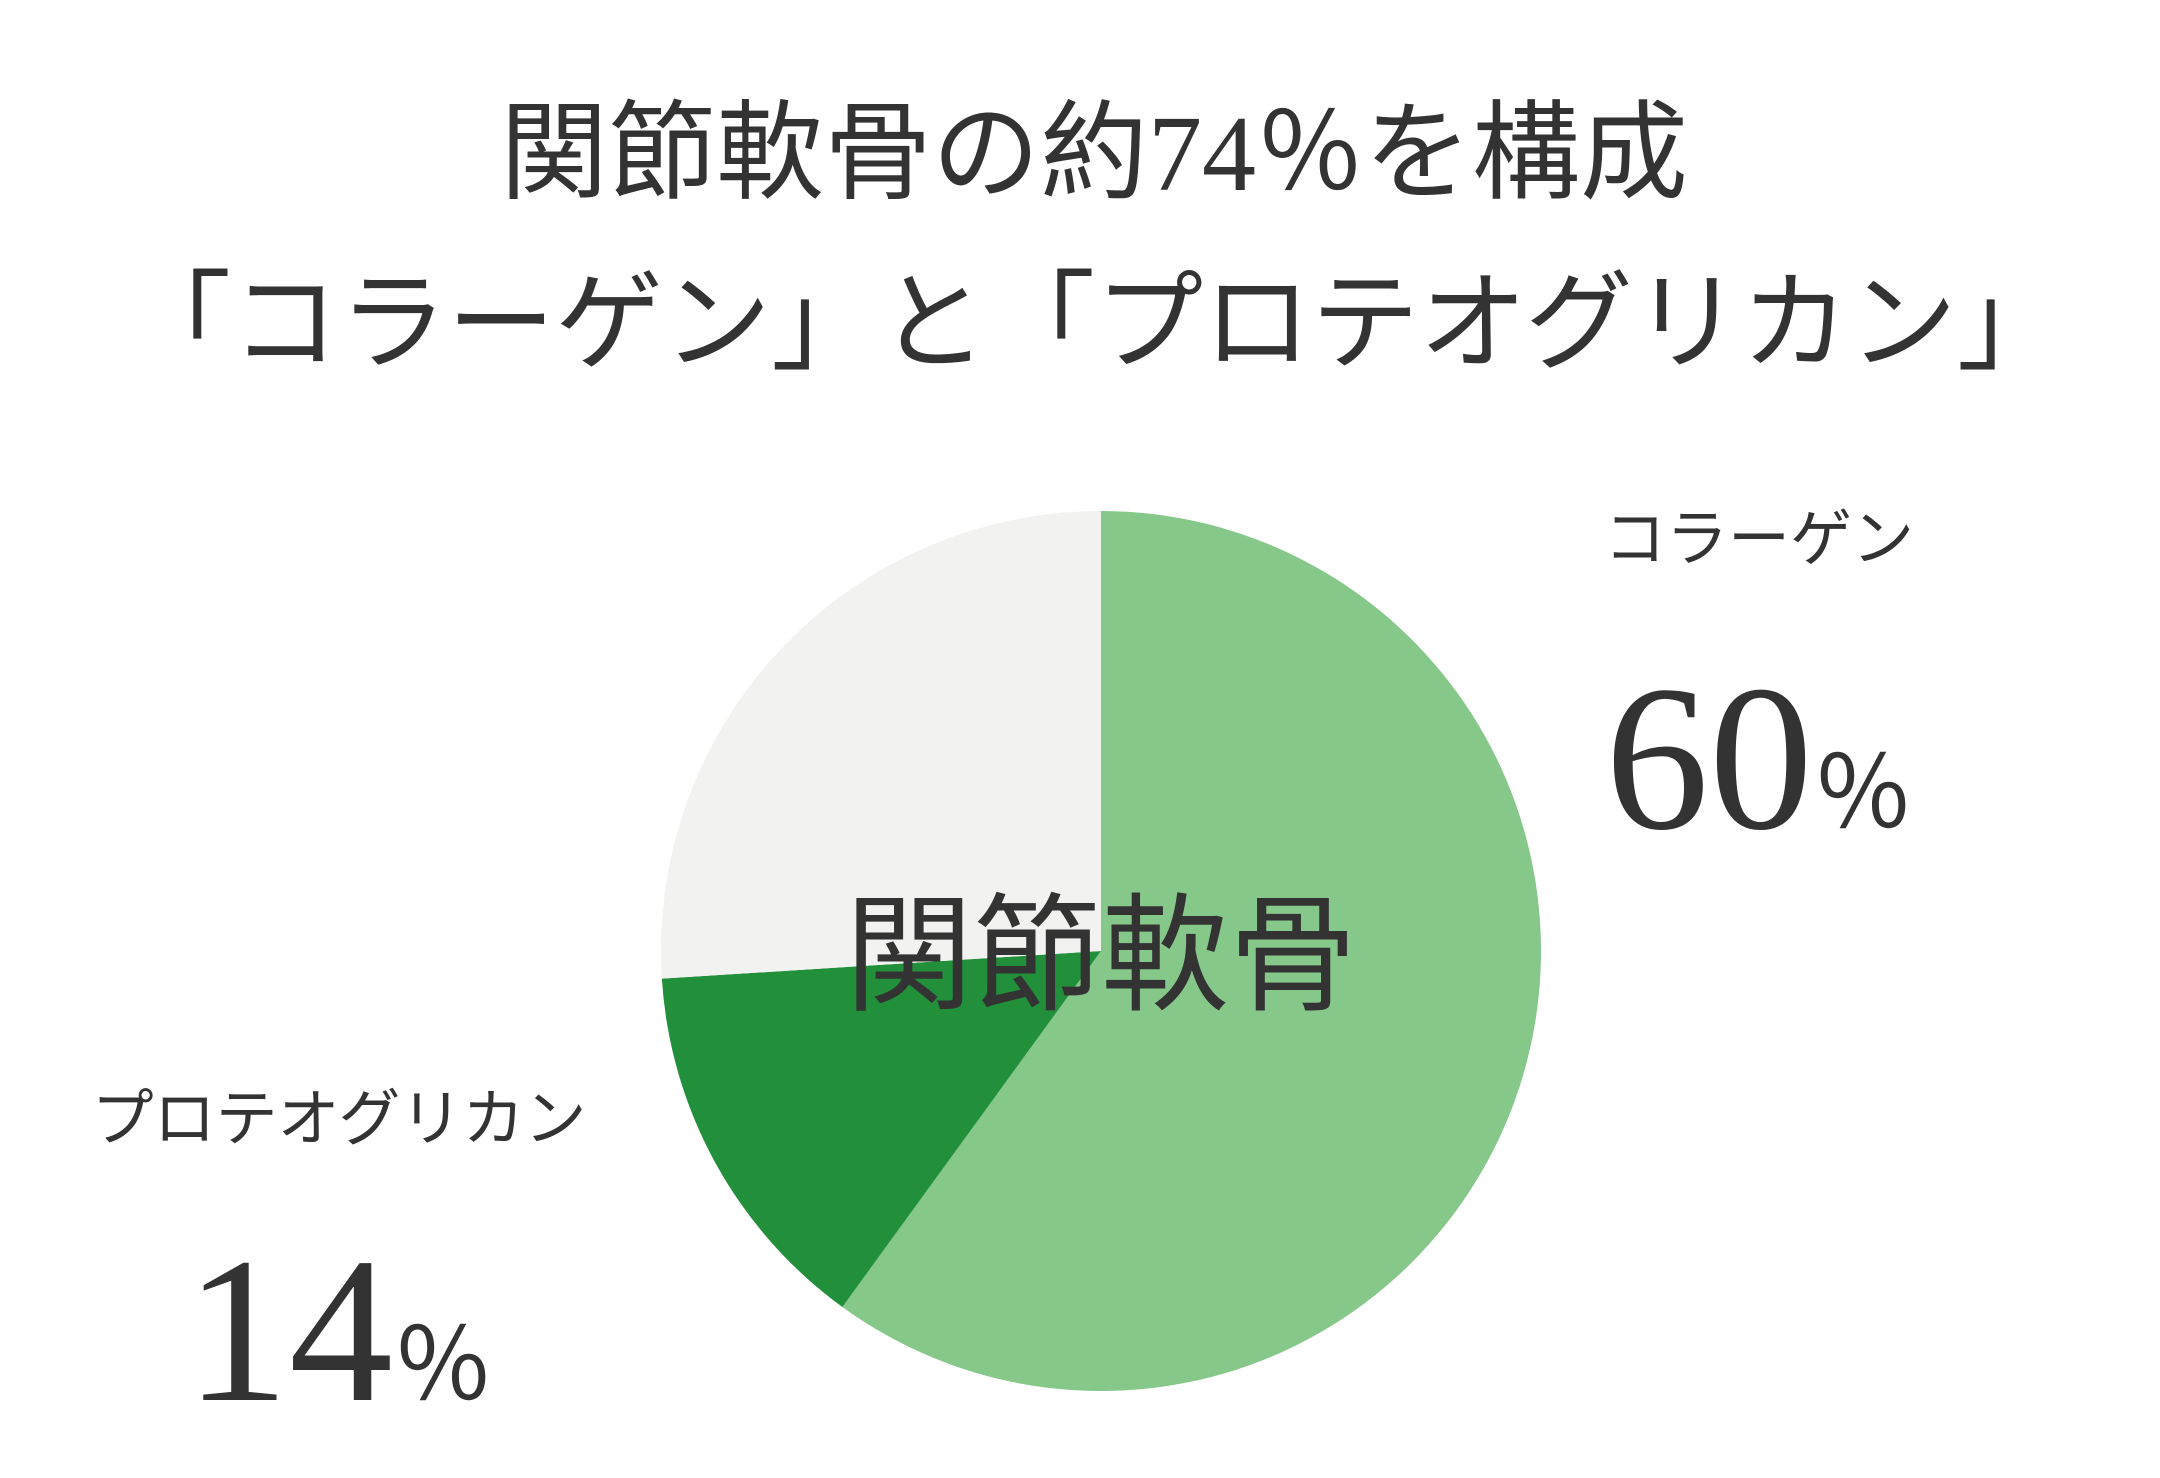  I want to click on center-label: 関節軟骨, so click(1101, 956).